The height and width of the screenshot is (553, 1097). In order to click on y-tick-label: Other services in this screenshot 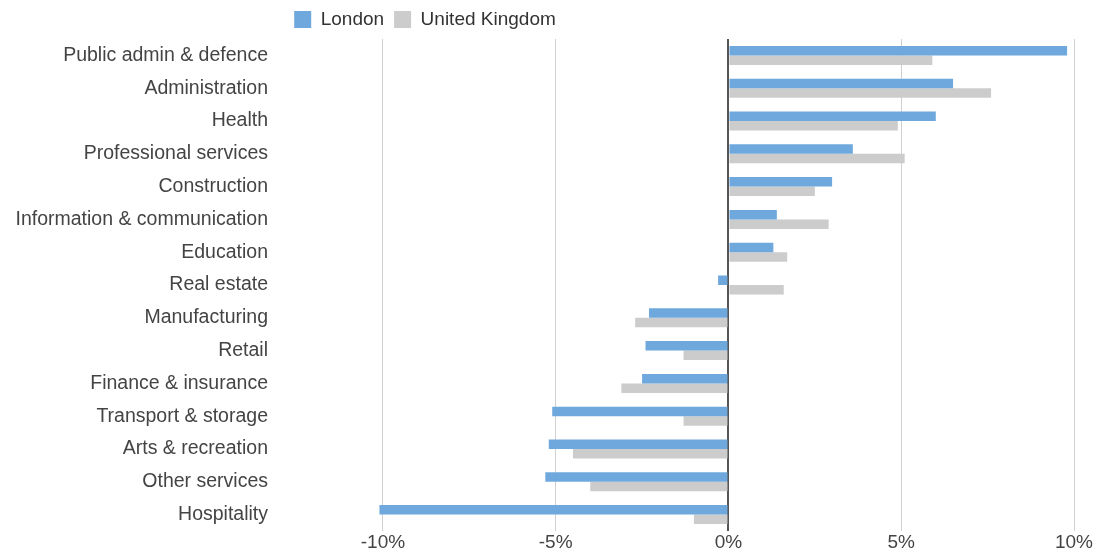, I will do `click(205, 480)`.